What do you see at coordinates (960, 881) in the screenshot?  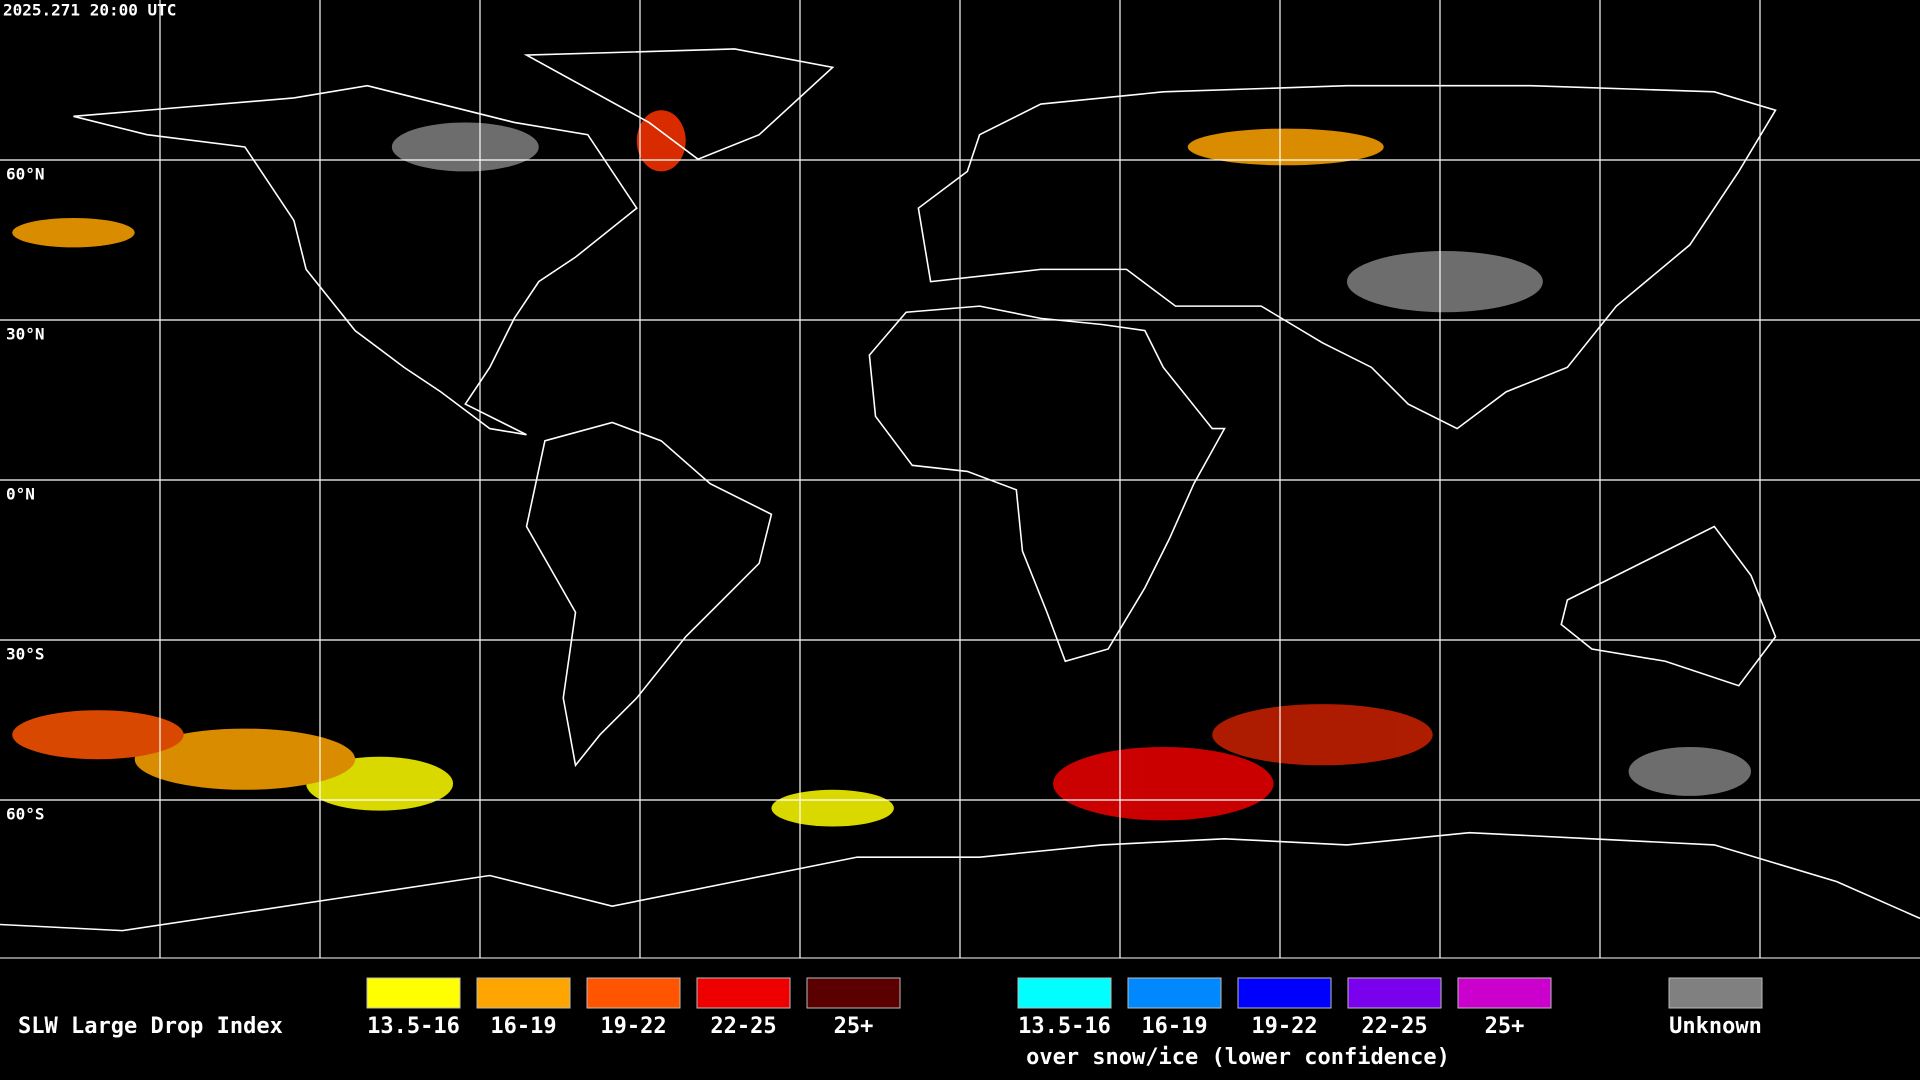 I see `antarctica` at bounding box center [960, 881].